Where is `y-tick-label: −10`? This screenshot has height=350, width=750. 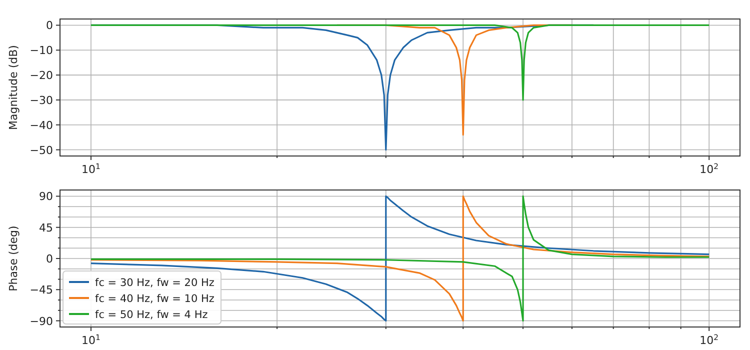 y-tick-label: −10 is located at coordinates (41, 51).